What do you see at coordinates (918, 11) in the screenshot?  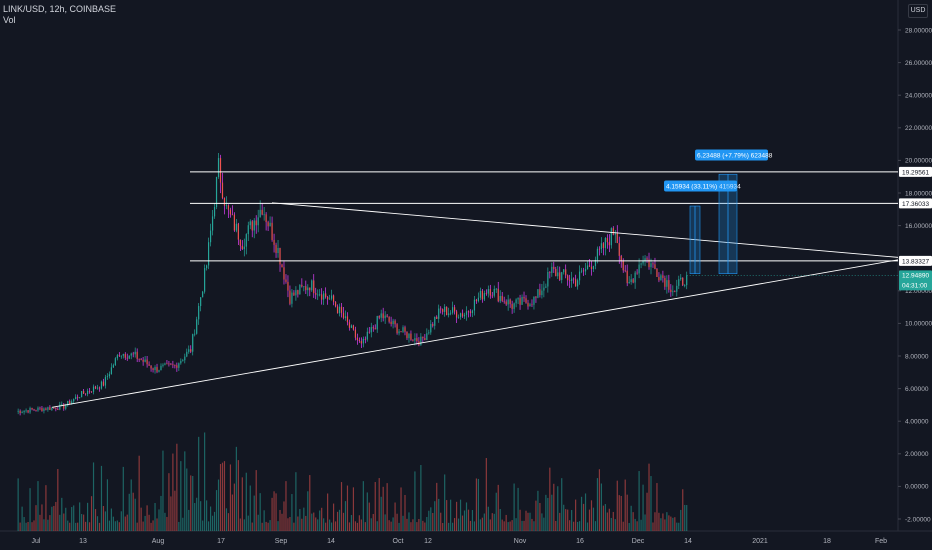 I see `currency-button: USD` at bounding box center [918, 11].